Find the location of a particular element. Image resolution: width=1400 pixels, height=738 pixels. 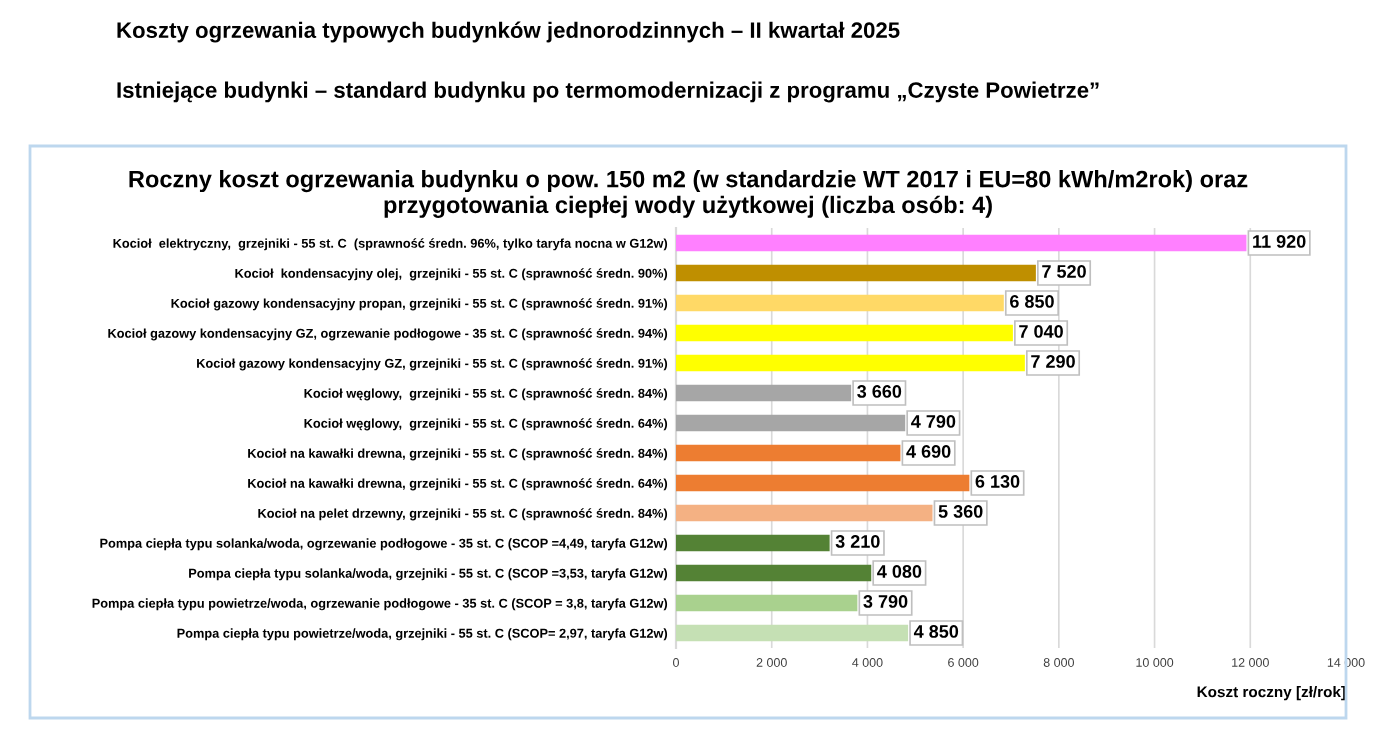

data-label: 3 660 is located at coordinates (879, 391).